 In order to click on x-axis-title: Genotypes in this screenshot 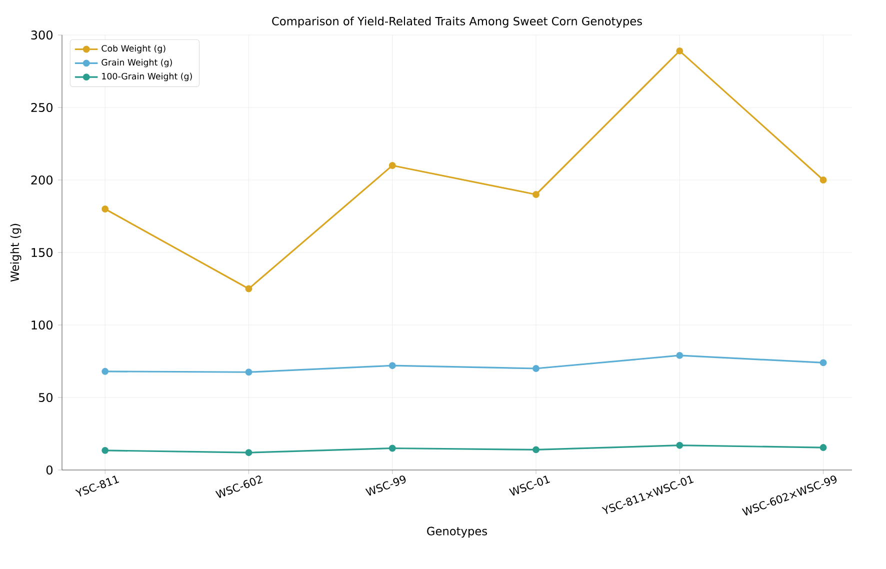, I will do `click(457, 532)`.